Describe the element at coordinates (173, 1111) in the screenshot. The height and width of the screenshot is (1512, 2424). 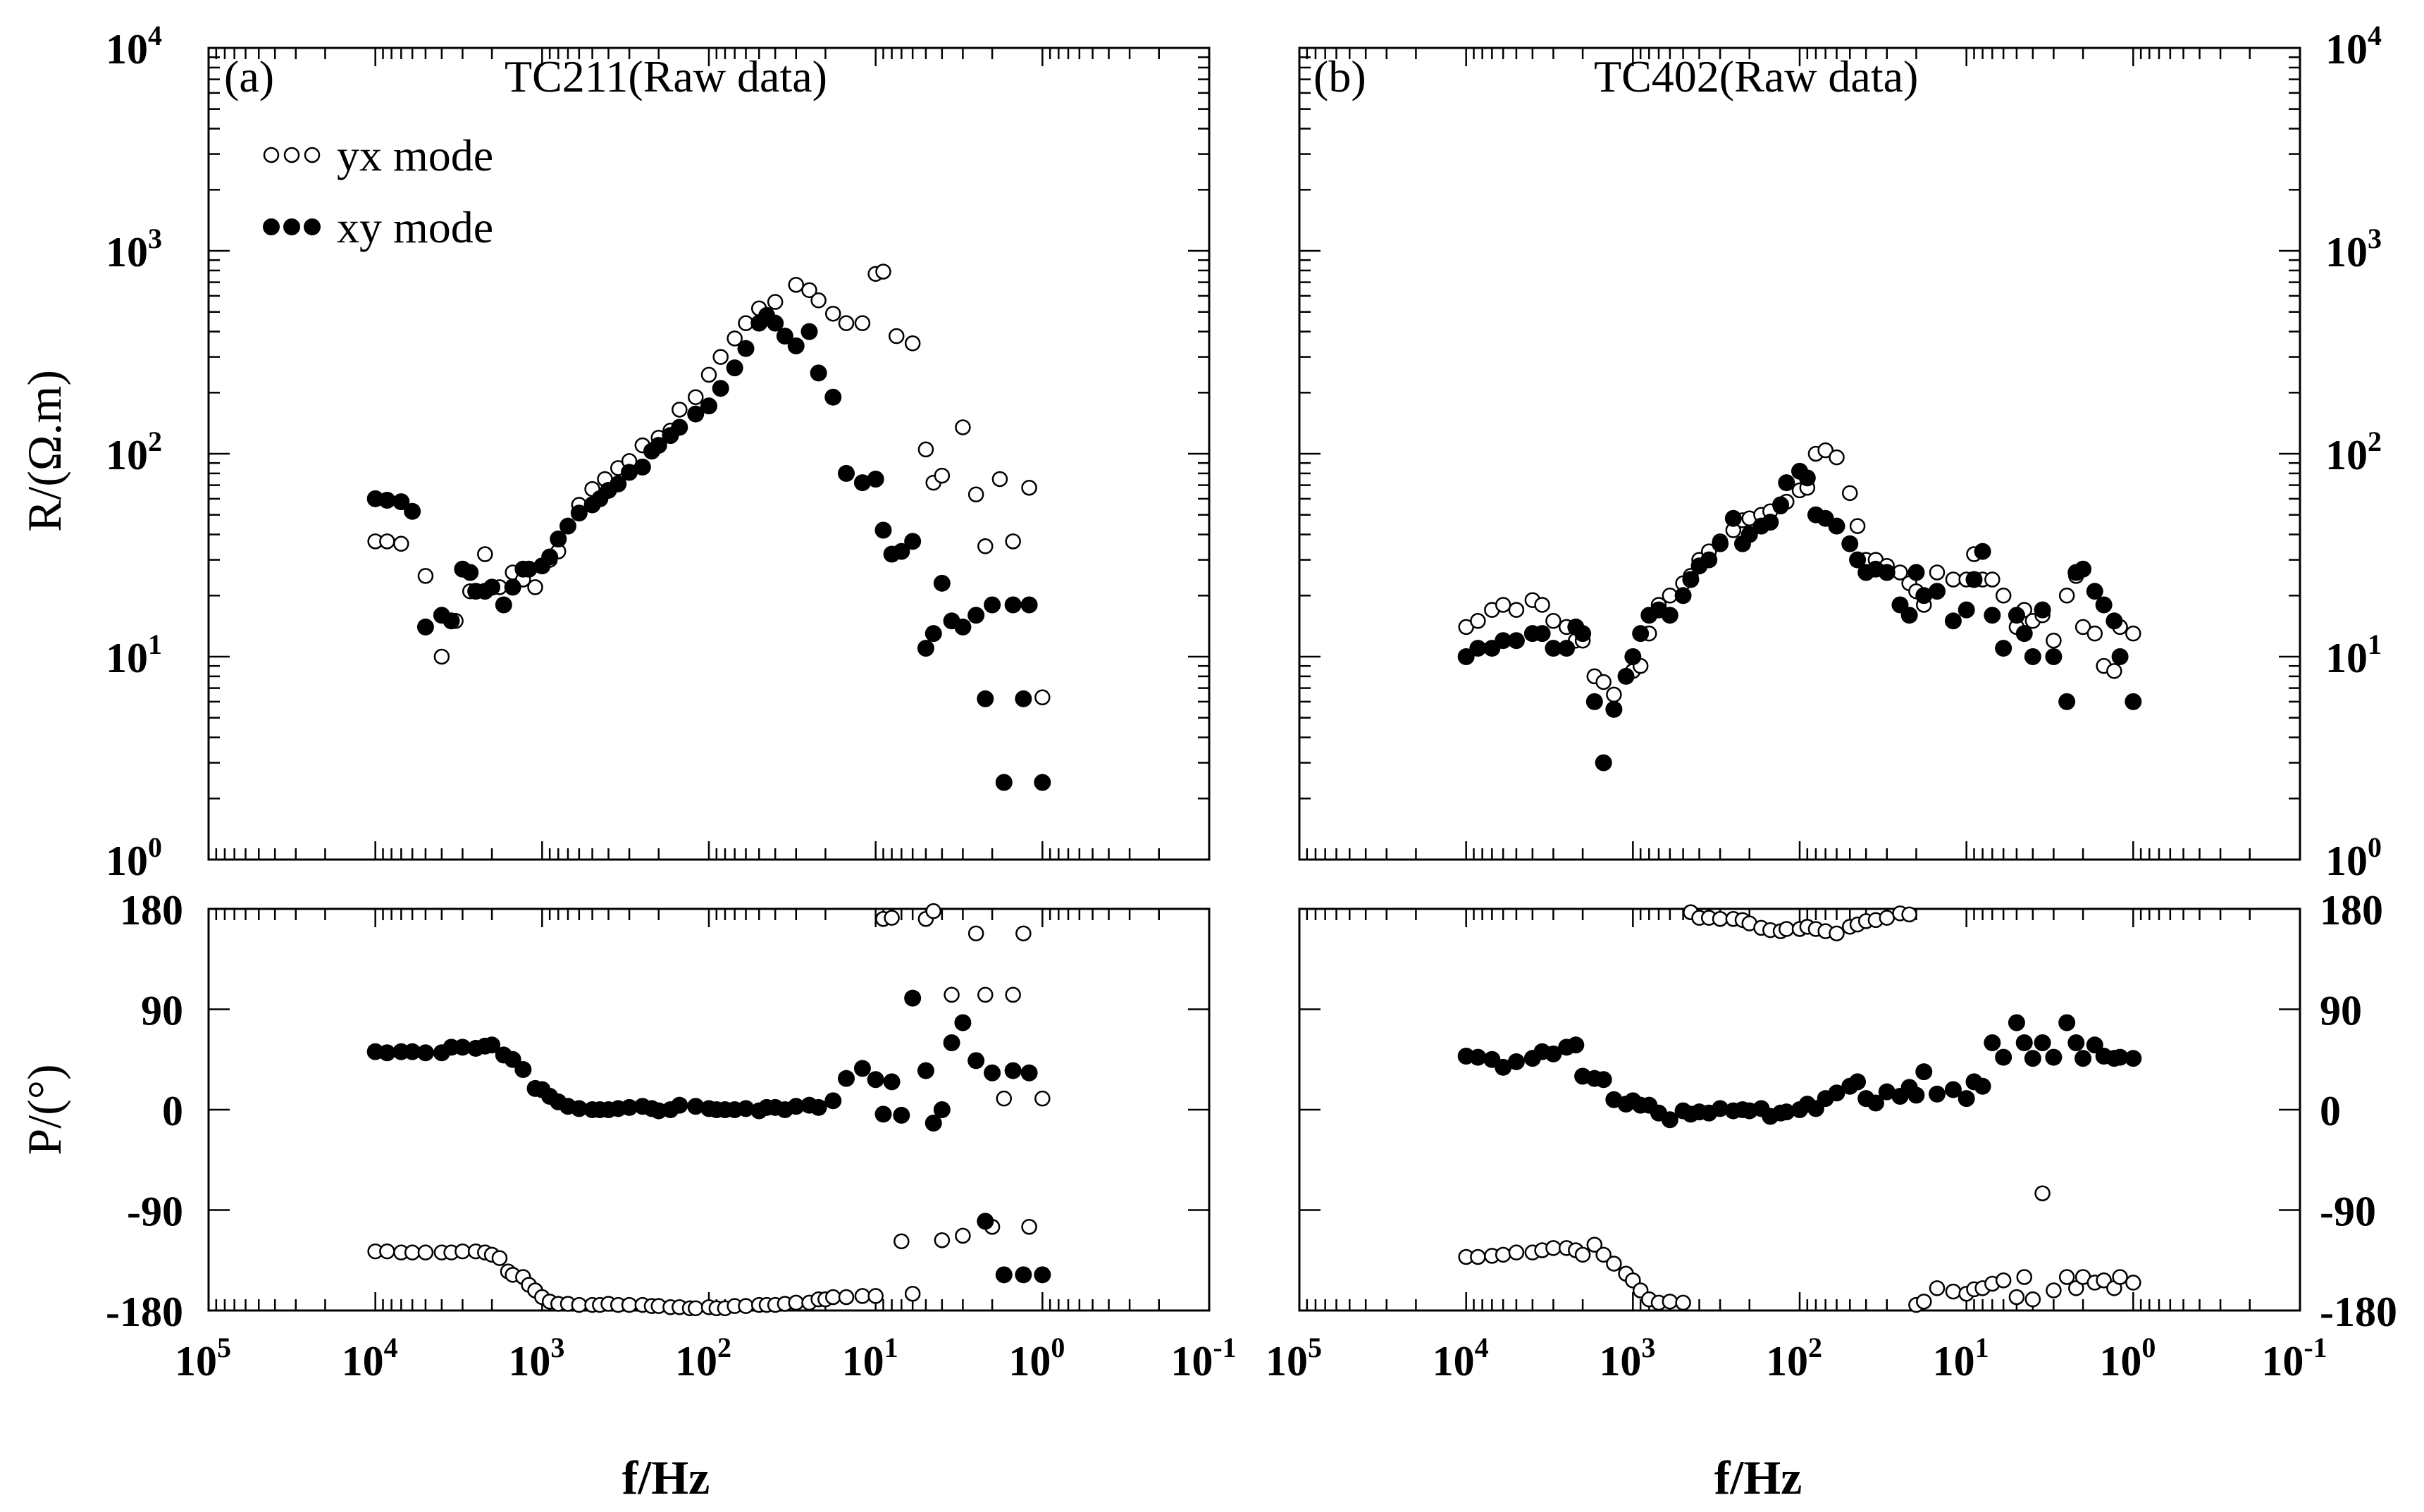
I see `phase-tick-label-a: 0` at that location.